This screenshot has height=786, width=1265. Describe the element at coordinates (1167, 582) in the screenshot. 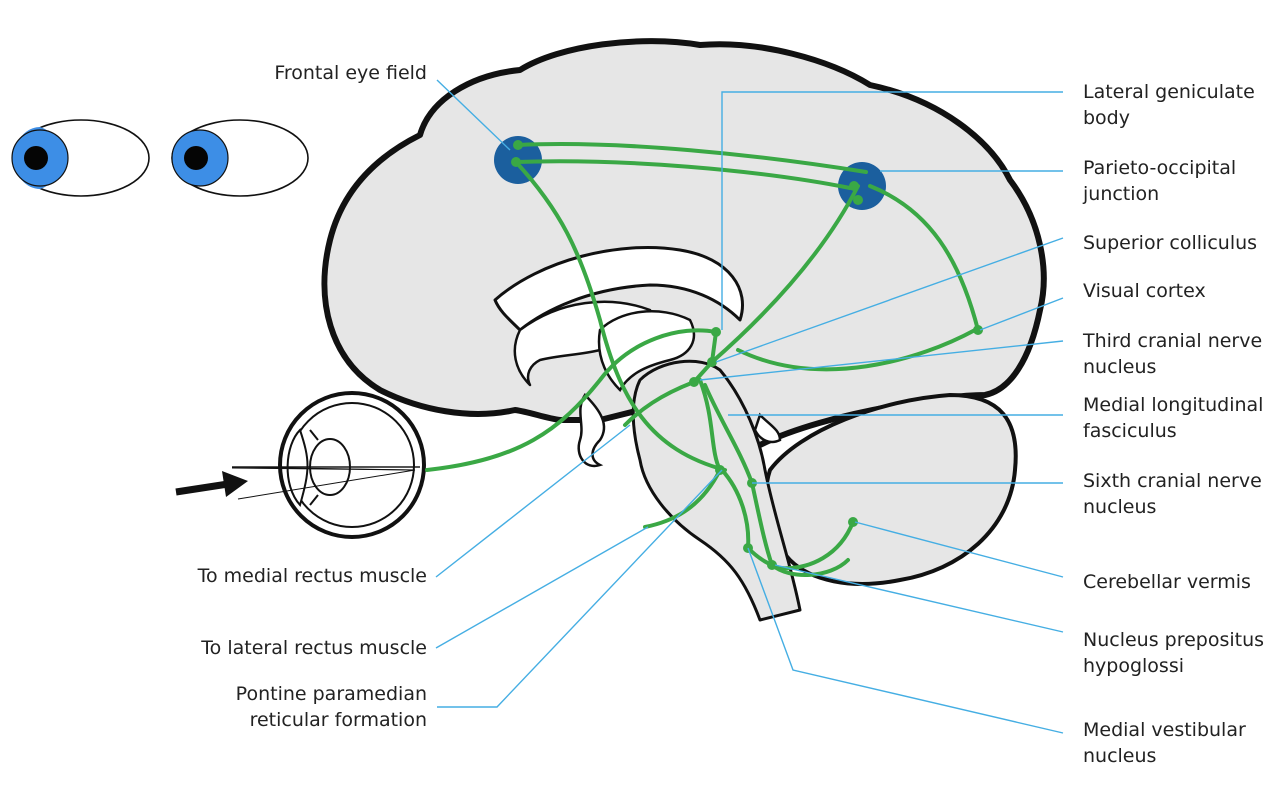

I see `label-cerebellar-vermis: Cerebellar vermis` at that location.